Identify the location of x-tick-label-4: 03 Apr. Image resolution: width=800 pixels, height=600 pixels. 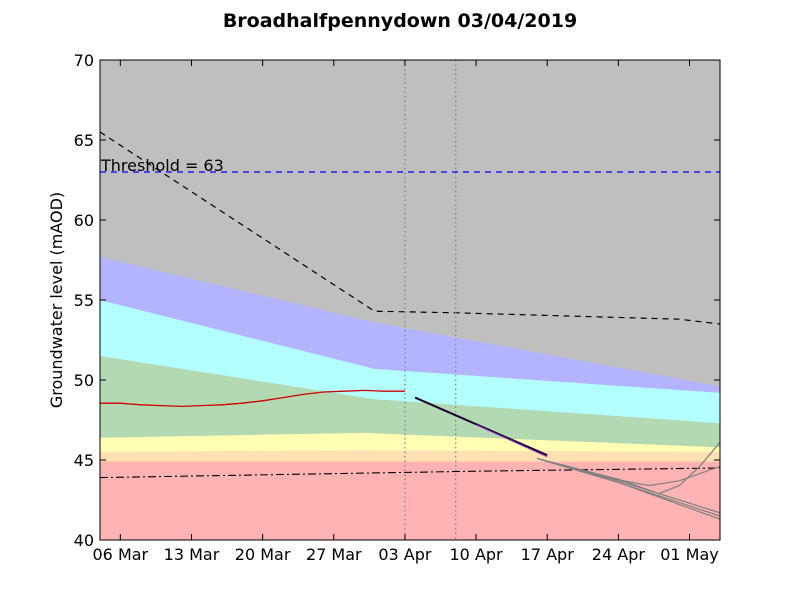
(405, 554).